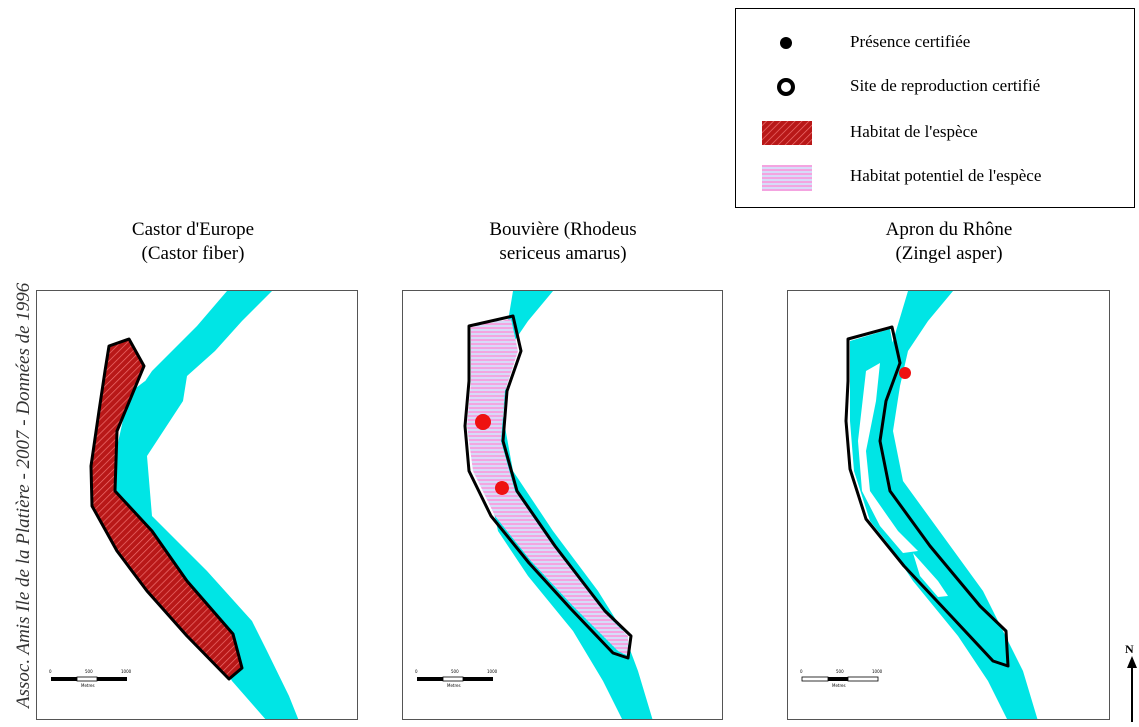 The width and height of the screenshot is (1139, 727). I want to click on legend-label: Présence certifiée, so click(910, 41).